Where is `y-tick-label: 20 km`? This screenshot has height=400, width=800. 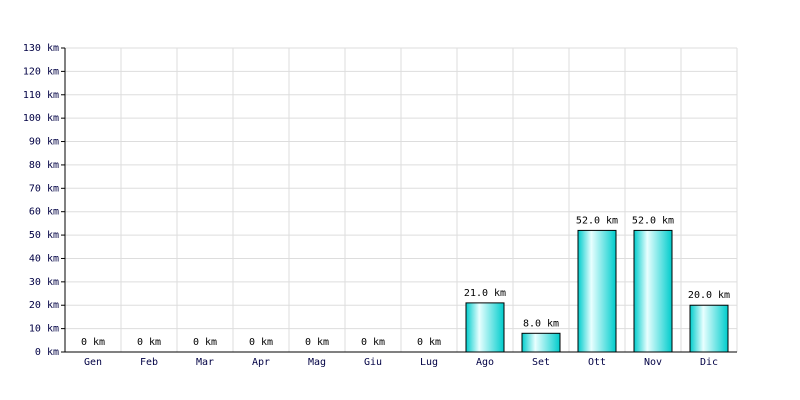
y-tick-label: 20 km is located at coordinates (44, 305).